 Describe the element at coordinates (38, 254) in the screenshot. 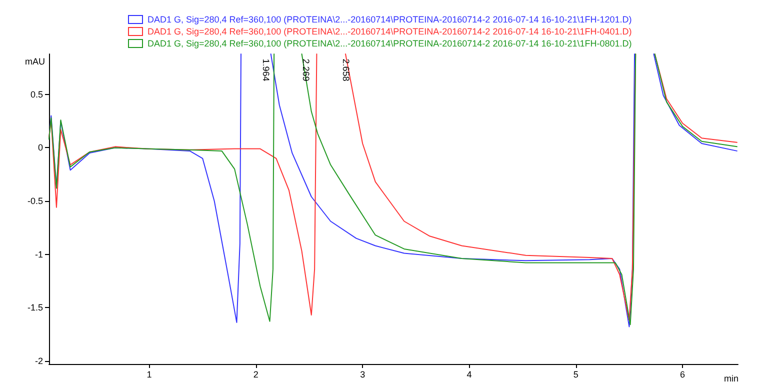

I see `y-tick-label: -1` at that location.